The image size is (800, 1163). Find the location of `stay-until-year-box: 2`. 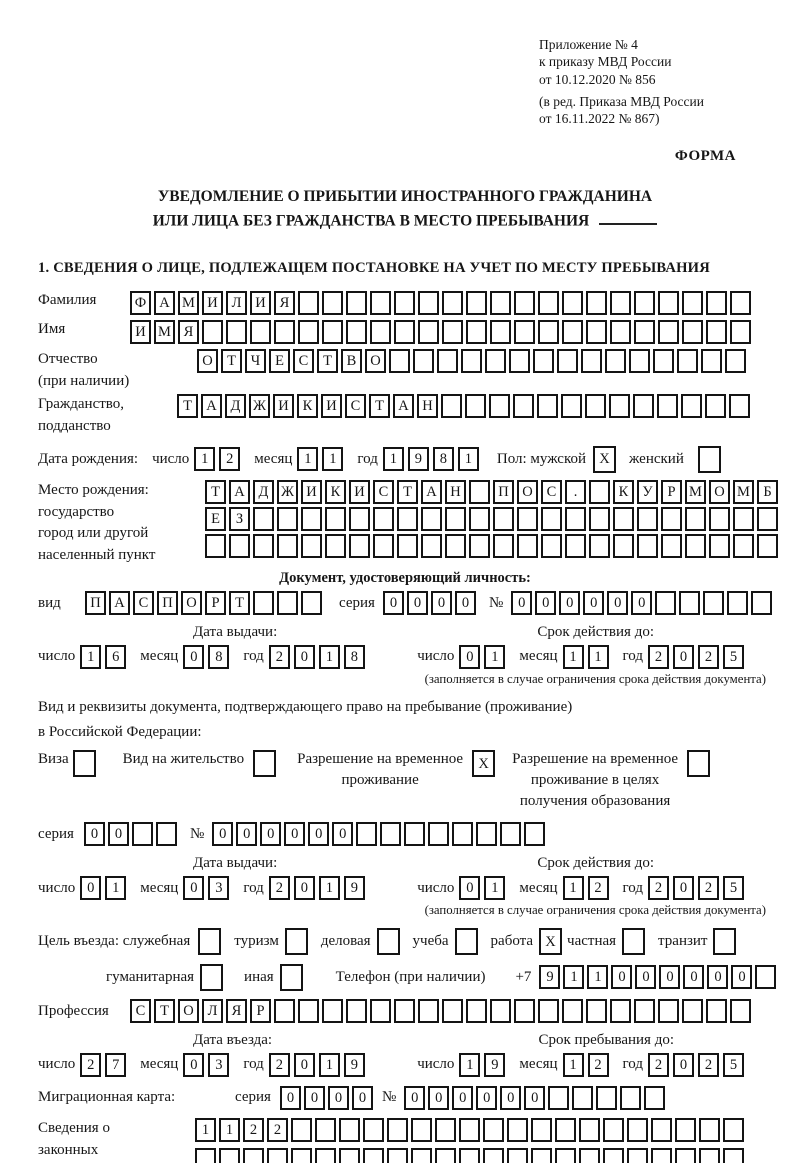

stay-until-year-box: 2 is located at coordinates (708, 1064).